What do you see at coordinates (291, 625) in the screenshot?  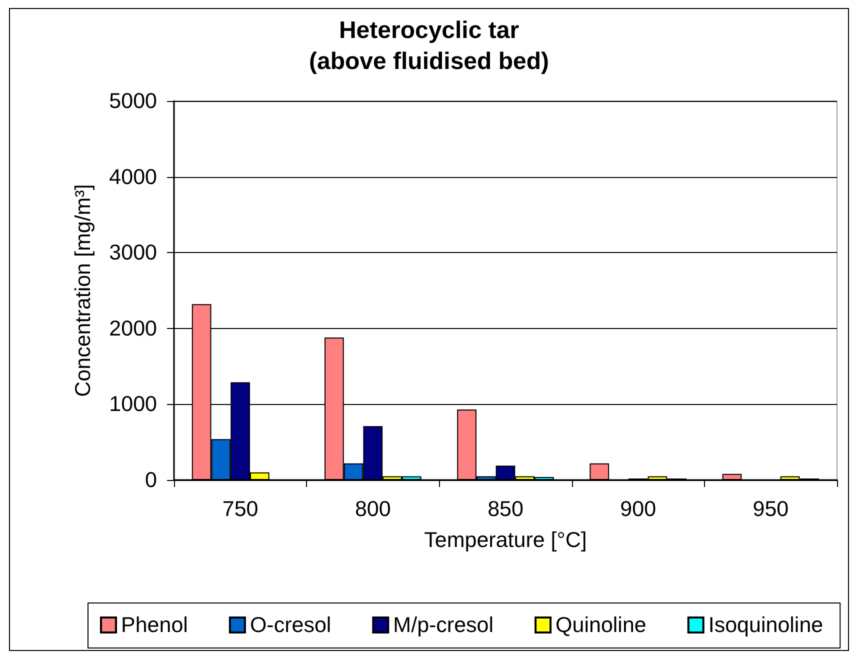 I see `legend-label: O-cresol` at bounding box center [291, 625].